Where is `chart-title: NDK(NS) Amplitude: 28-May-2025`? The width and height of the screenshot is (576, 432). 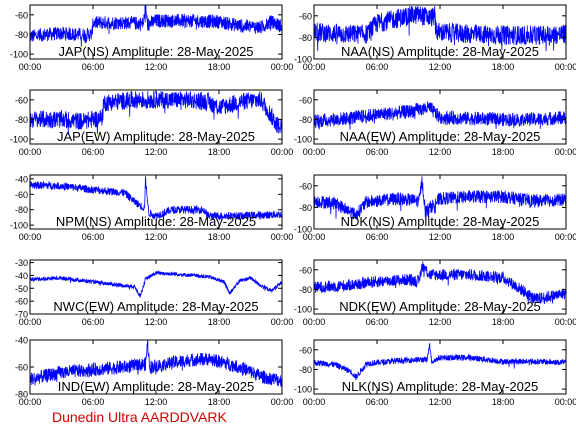
chart-title: NDK(NS) Amplitude: 28-May-2025 is located at coordinates (440, 221).